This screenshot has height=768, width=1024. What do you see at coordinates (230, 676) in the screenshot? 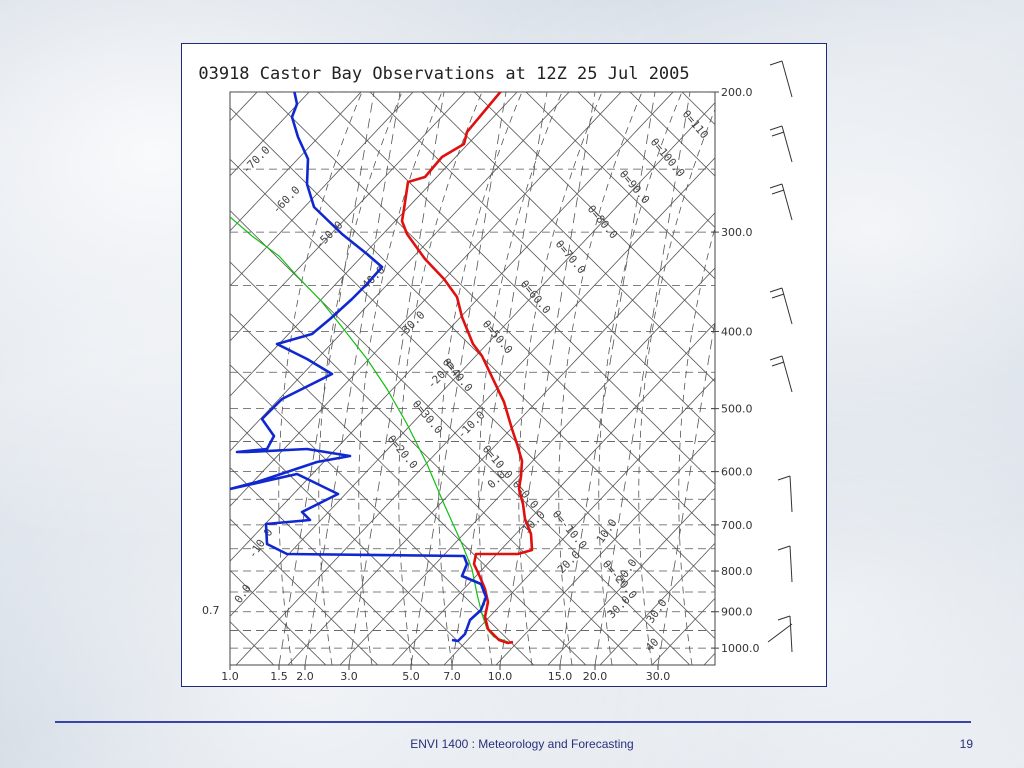
I see `x-tick-label: 1.0` at bounding box center [230, 676].